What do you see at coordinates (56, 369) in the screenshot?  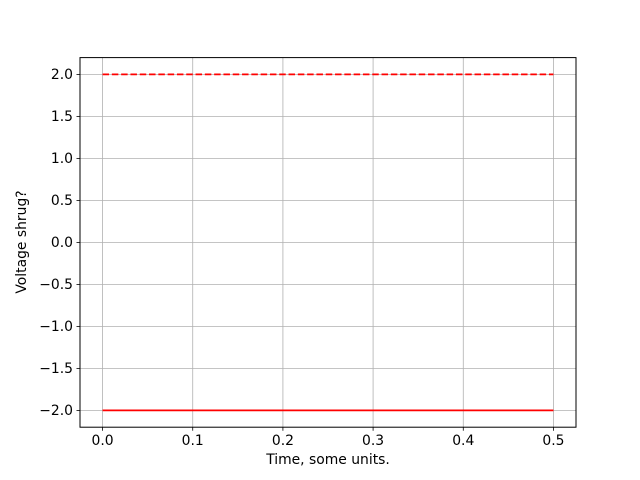 I see `y-tick-label: −1.5` at bounding box center [56, 369].